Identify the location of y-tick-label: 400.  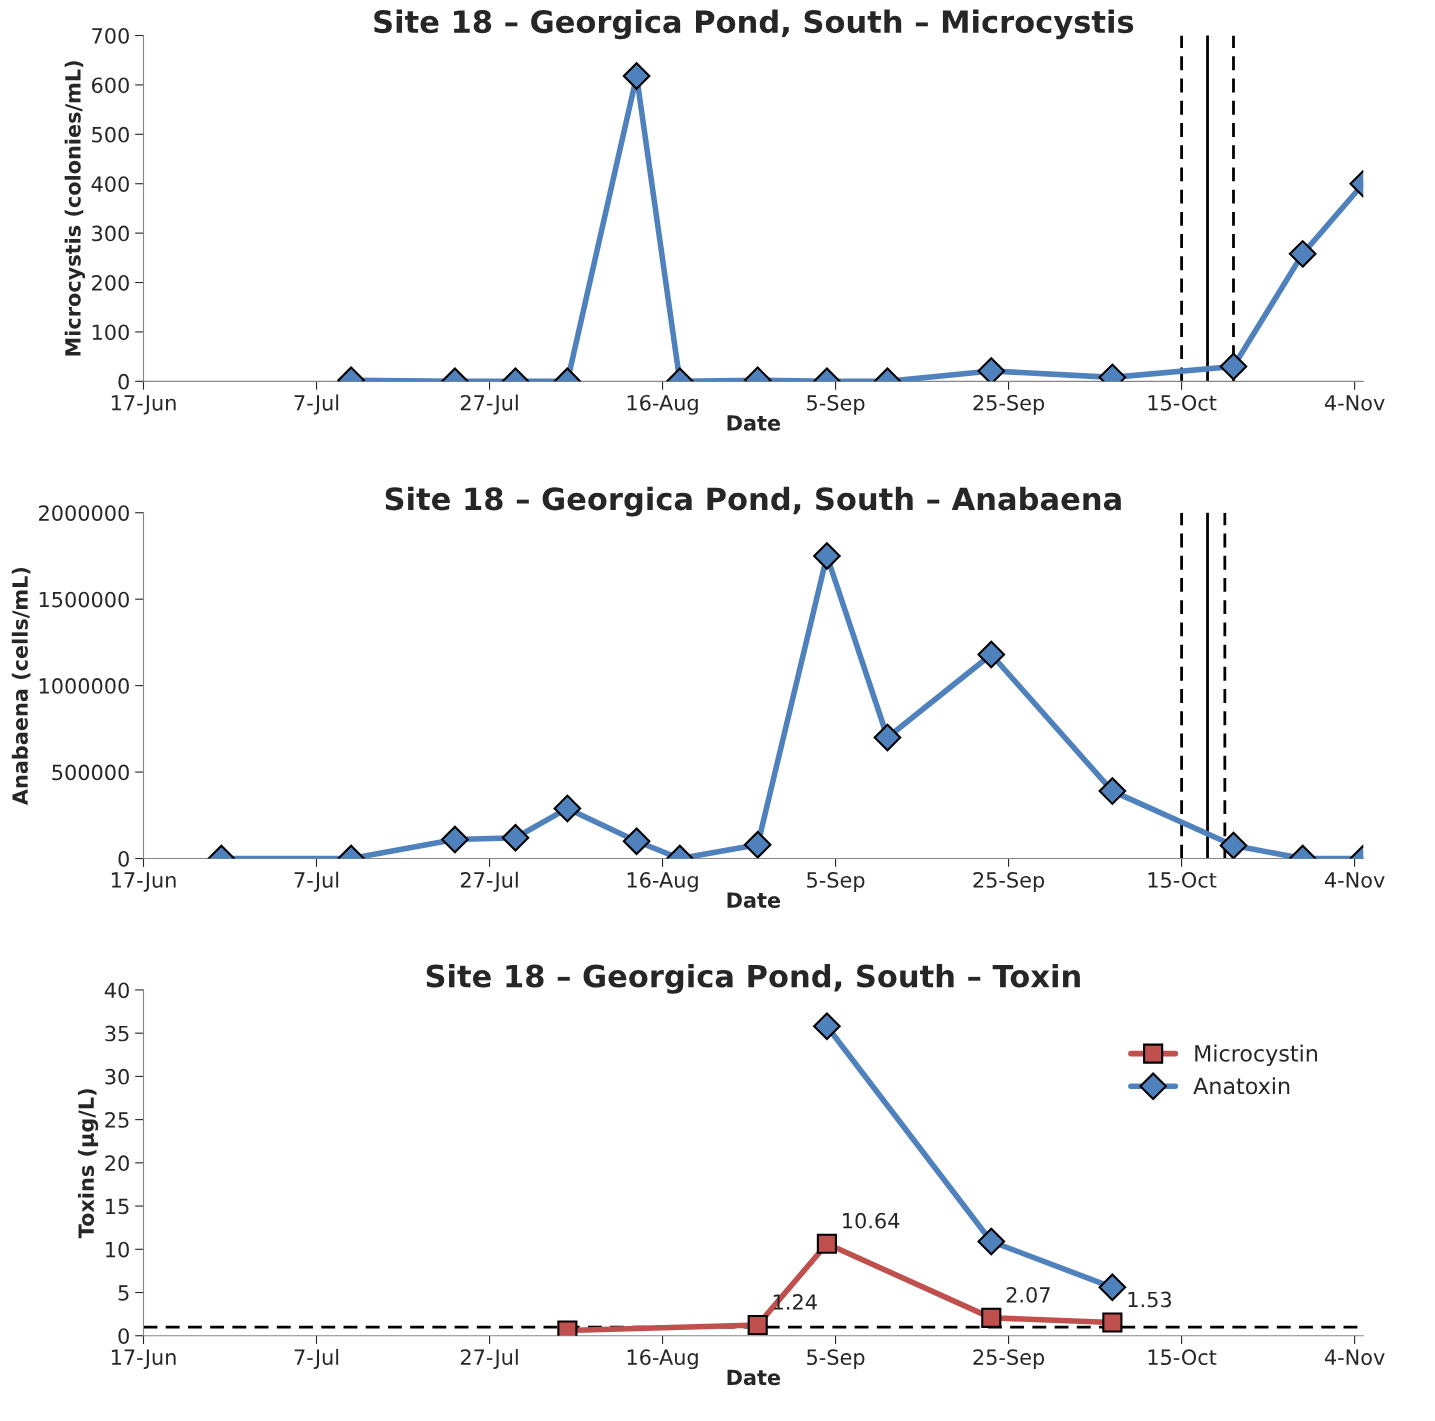
(110, 184).